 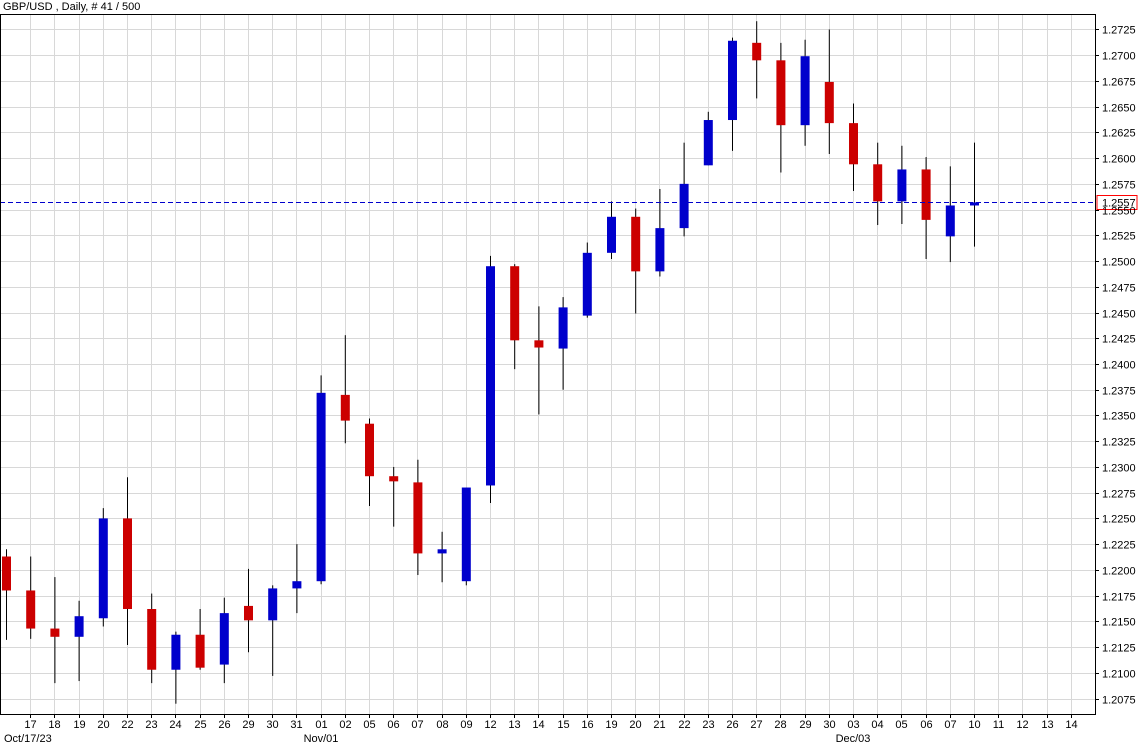 I want to click on y-tick-label: 1.2575, so click(x=1119, y=186).